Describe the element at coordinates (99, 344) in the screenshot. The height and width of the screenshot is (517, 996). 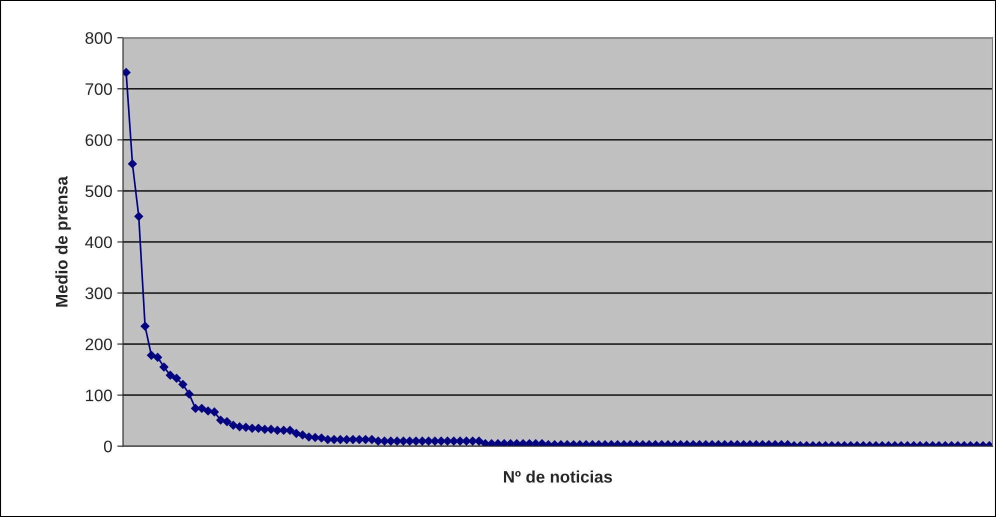
I see `y-tick-label: 200` at that location.